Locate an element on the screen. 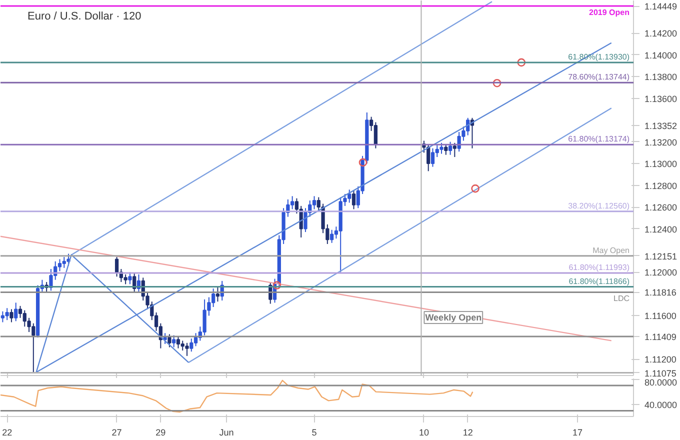  y-tick-label: 1.13600 is located at coordinates (661, 99).